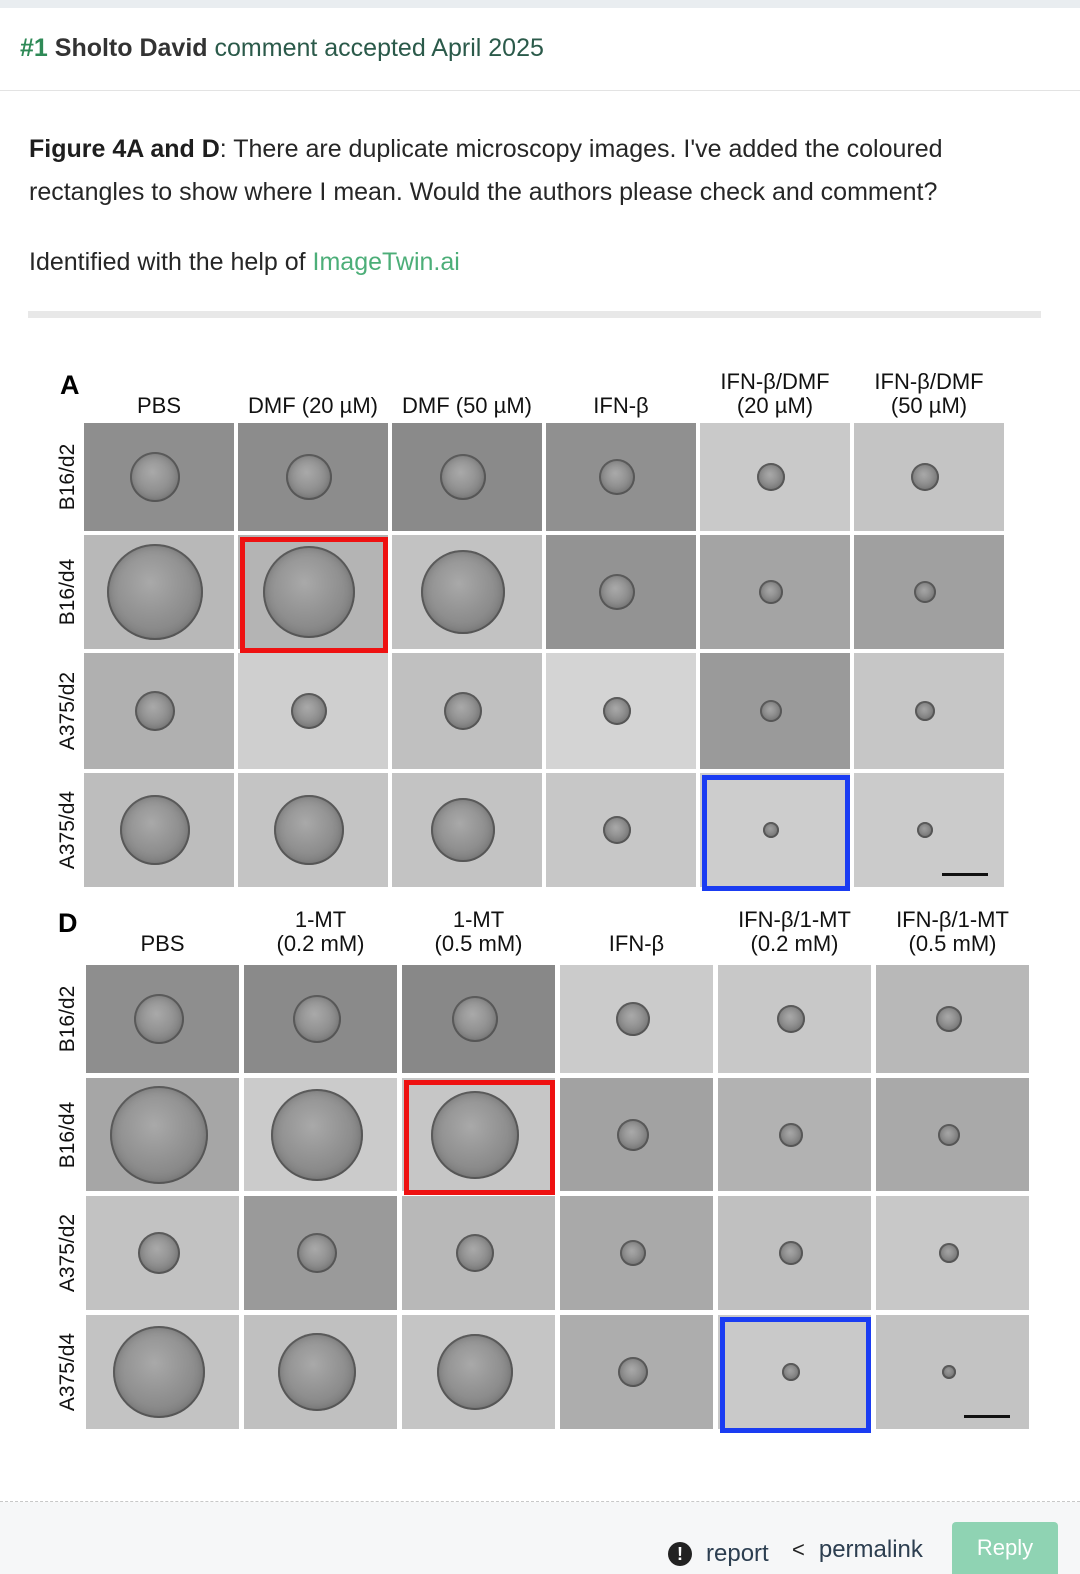 The width and height of the screenshot is (1080, 1574). What do you see at coordinates (320, 931) in the screenshot?
I see `column-label: 1-MT (0.2 mM)` at bounding box center [320, 931].